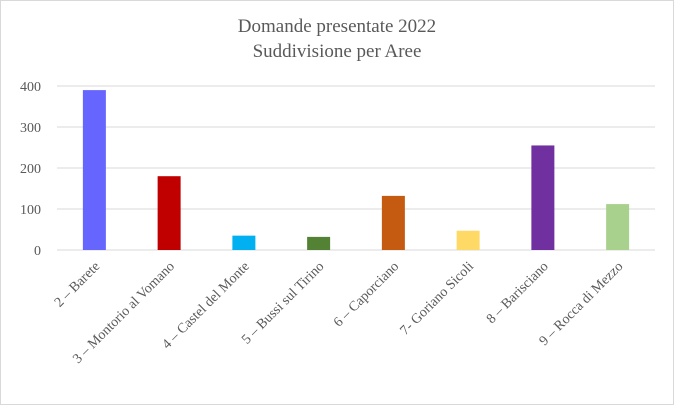 The height and width of the screenshot is (405, 674). Describe the element at coordinates (77, 284) in the screenshot. I see `category-label: 2 – Barete` at that location.